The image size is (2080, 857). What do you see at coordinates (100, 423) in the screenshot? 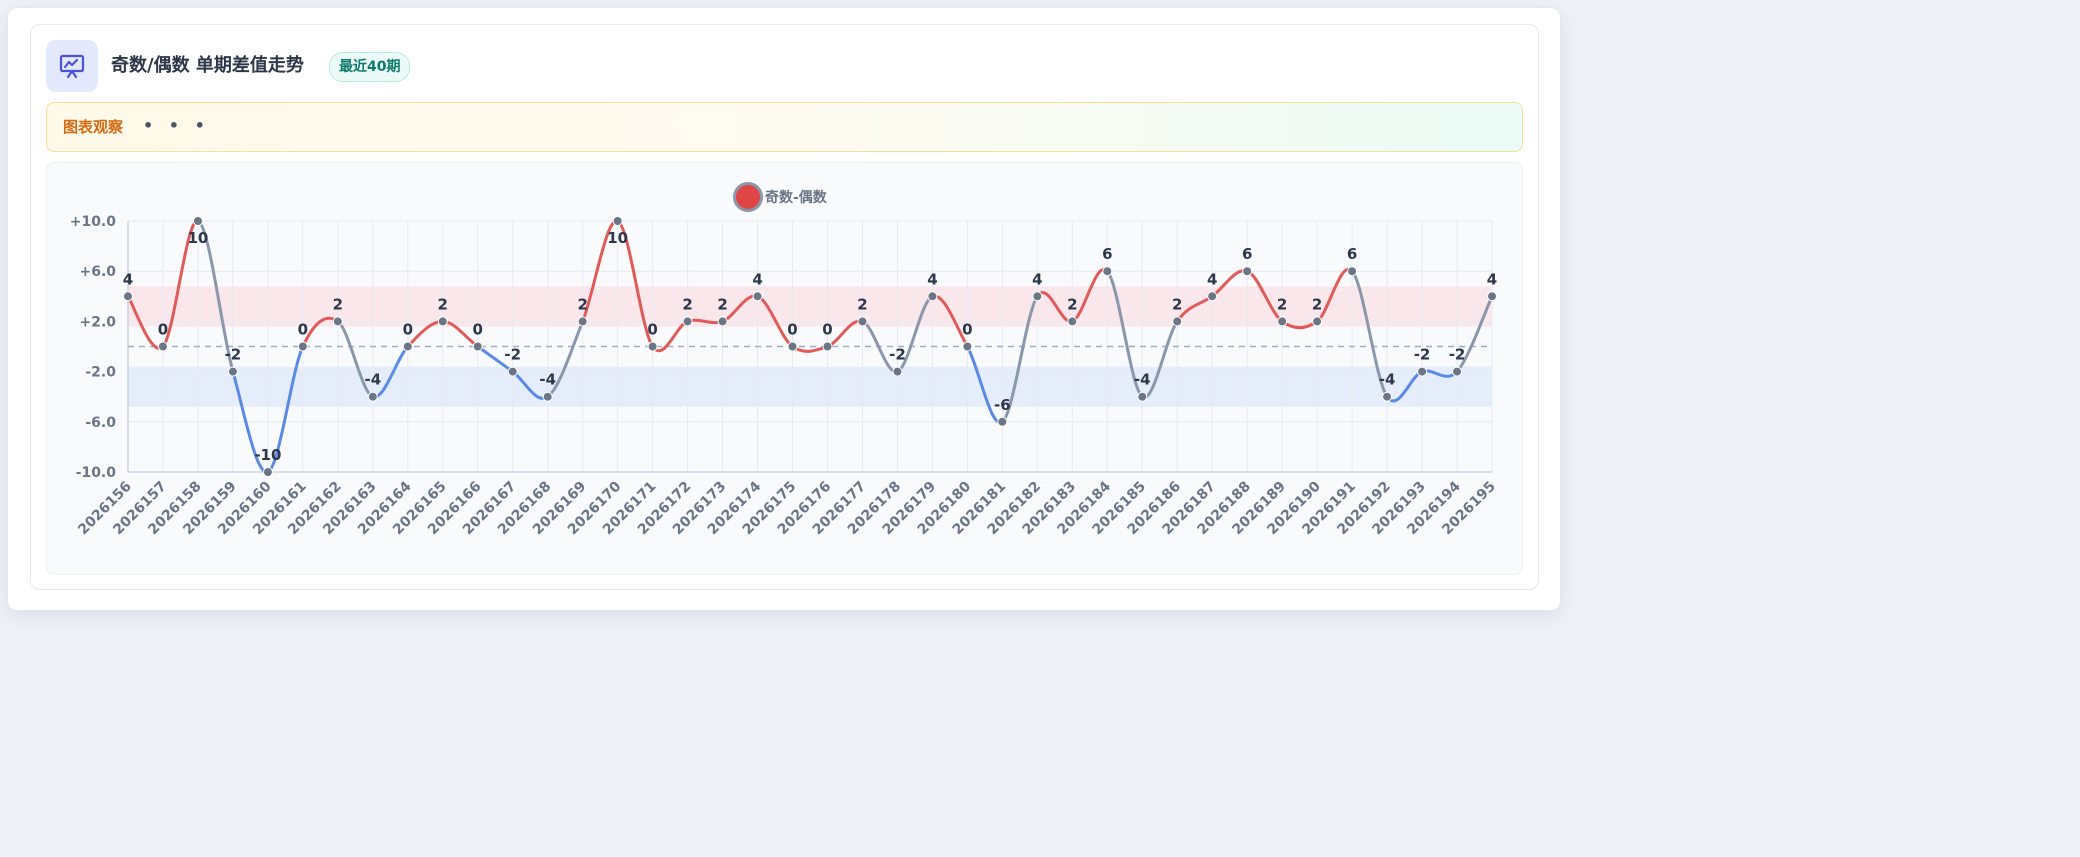
I see `y-tick-label: -6.0` at bounding box center [100, 423].